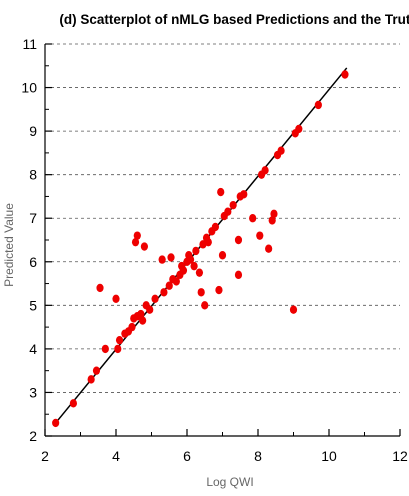  Describe the element at coordinates (329, 456) in the screenshot. I see `x-tick-label: 10` at that location.